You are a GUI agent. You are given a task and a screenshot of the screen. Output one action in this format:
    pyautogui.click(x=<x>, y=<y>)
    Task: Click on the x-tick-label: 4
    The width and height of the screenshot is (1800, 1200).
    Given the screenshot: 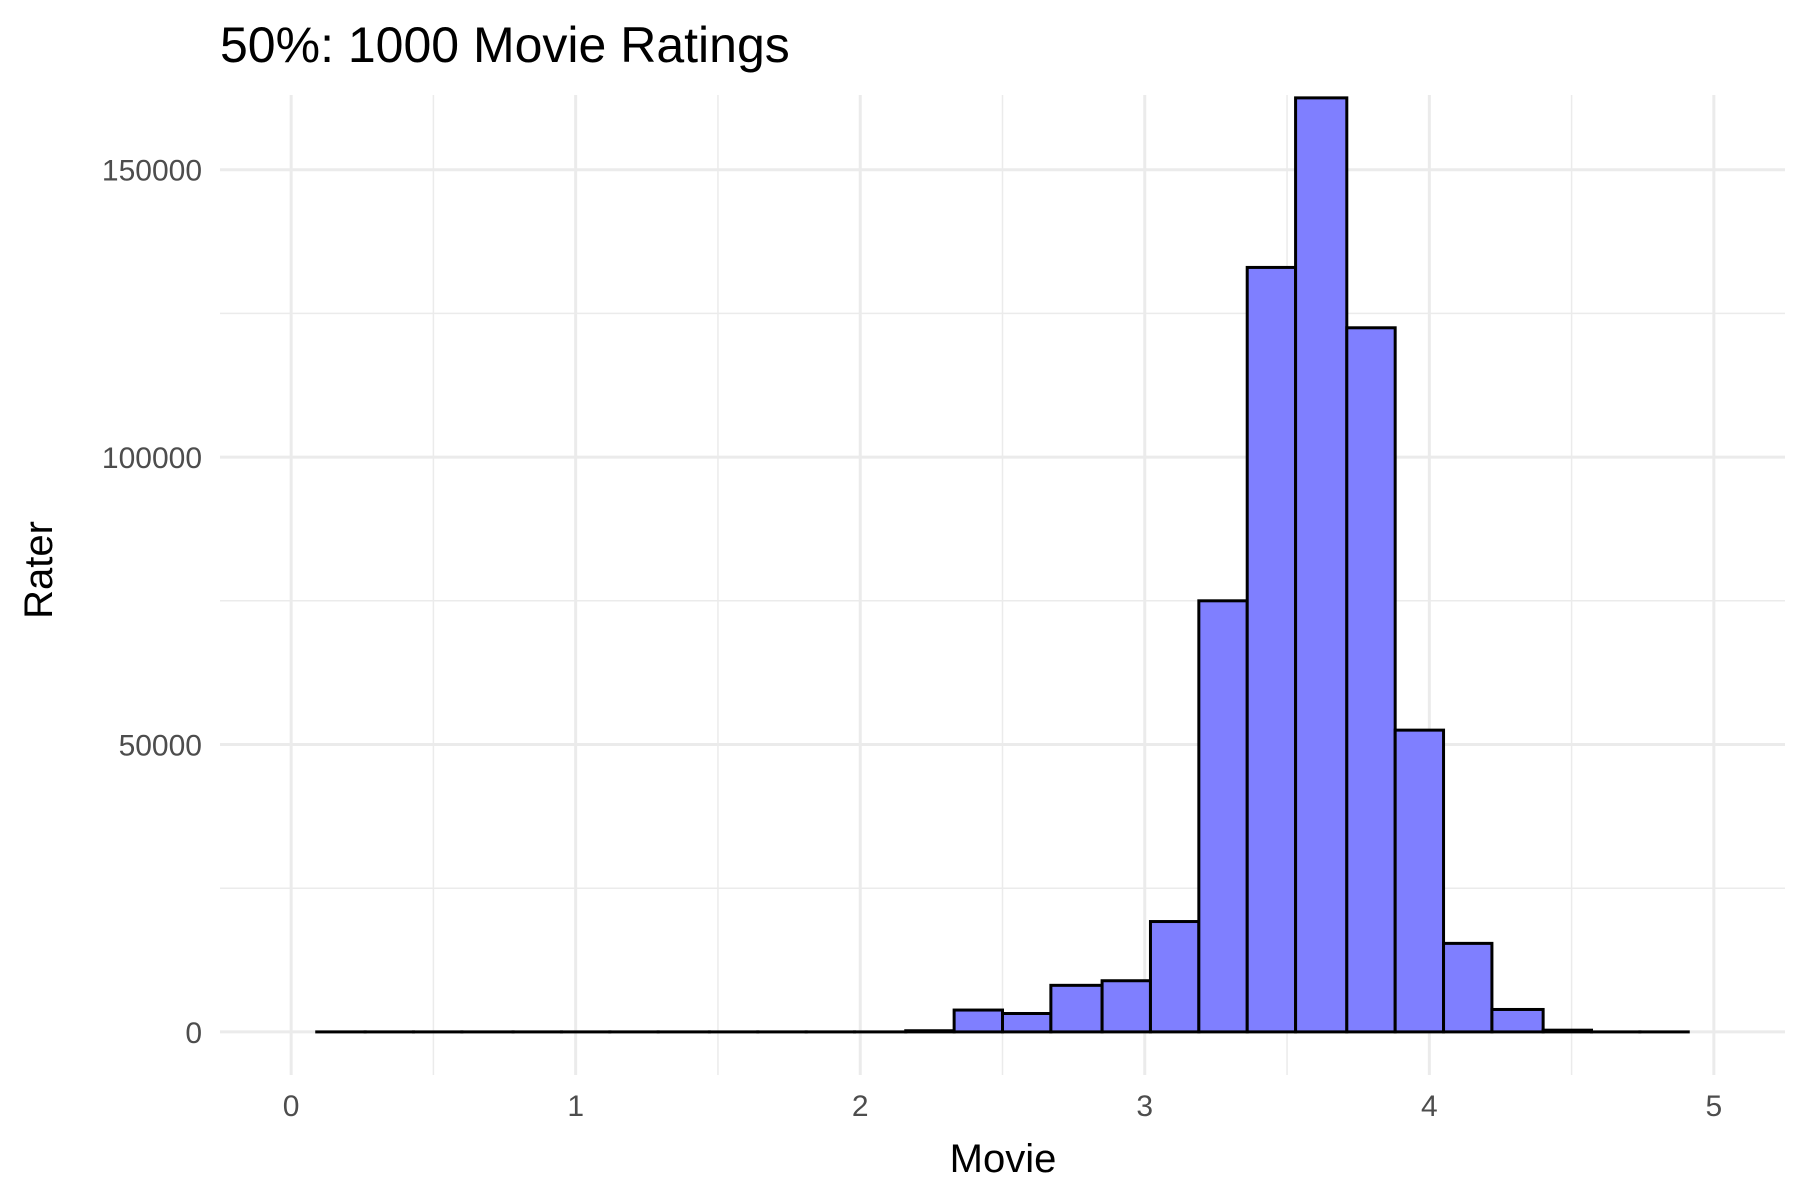 What is the action you would take?
    pyautogui.click(x=1429, y=1106)
    